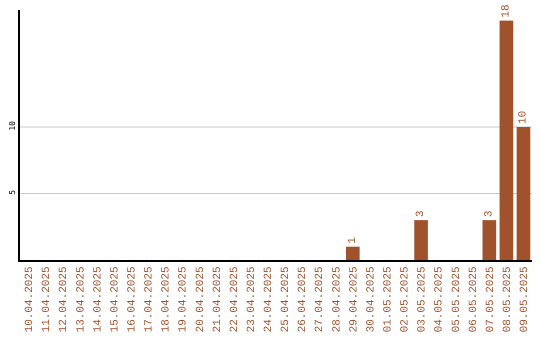 The height and width of the screenshot is (340, 540). Describe the element at coordinates (166, 299) in the screenshot. I see `x-tick-label: 18.04.2025` at that location.